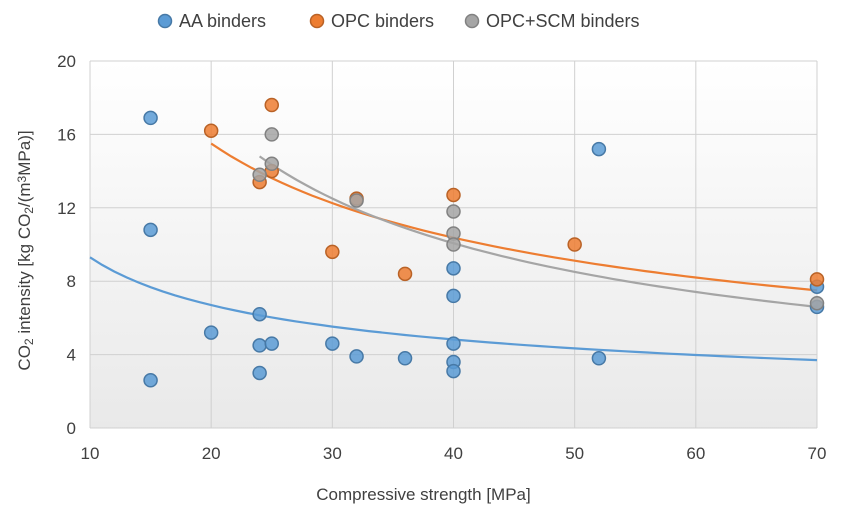 The image size is (845, 506). Describe the element at coordinates (66, 61) in the screenshot. I see `y-tick-label: 20` at that location.